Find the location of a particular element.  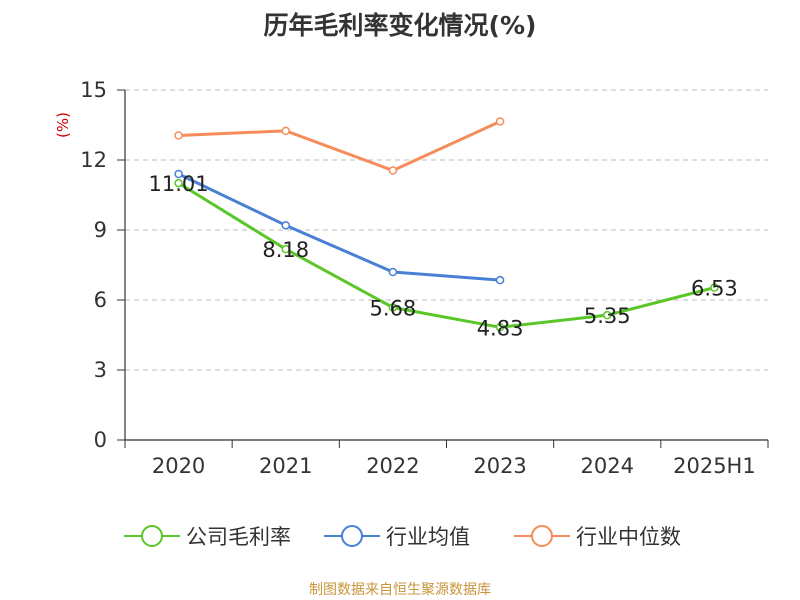

y-axis-label: (%) is located at coordinates (63, 125).